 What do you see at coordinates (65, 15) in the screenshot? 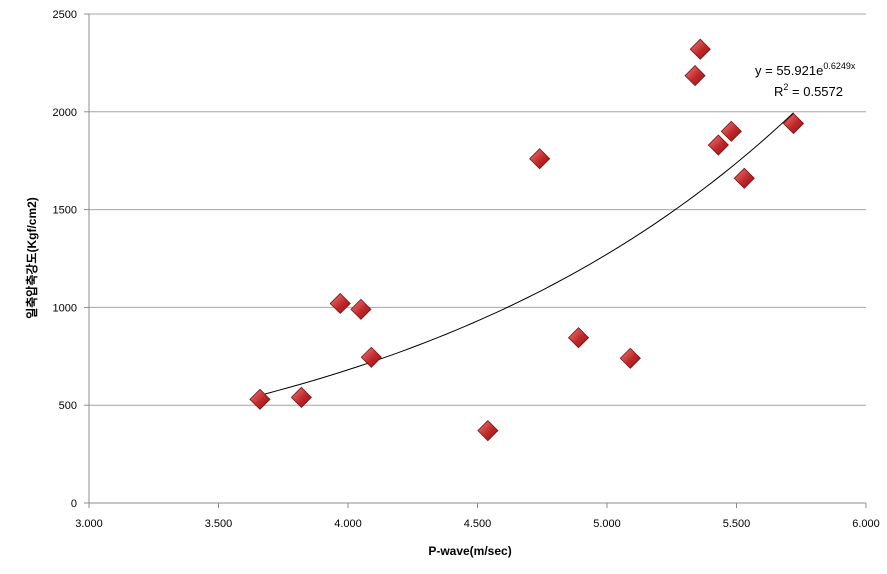
I see `y-tick-label: 2500` at bounding box center [65, 15].